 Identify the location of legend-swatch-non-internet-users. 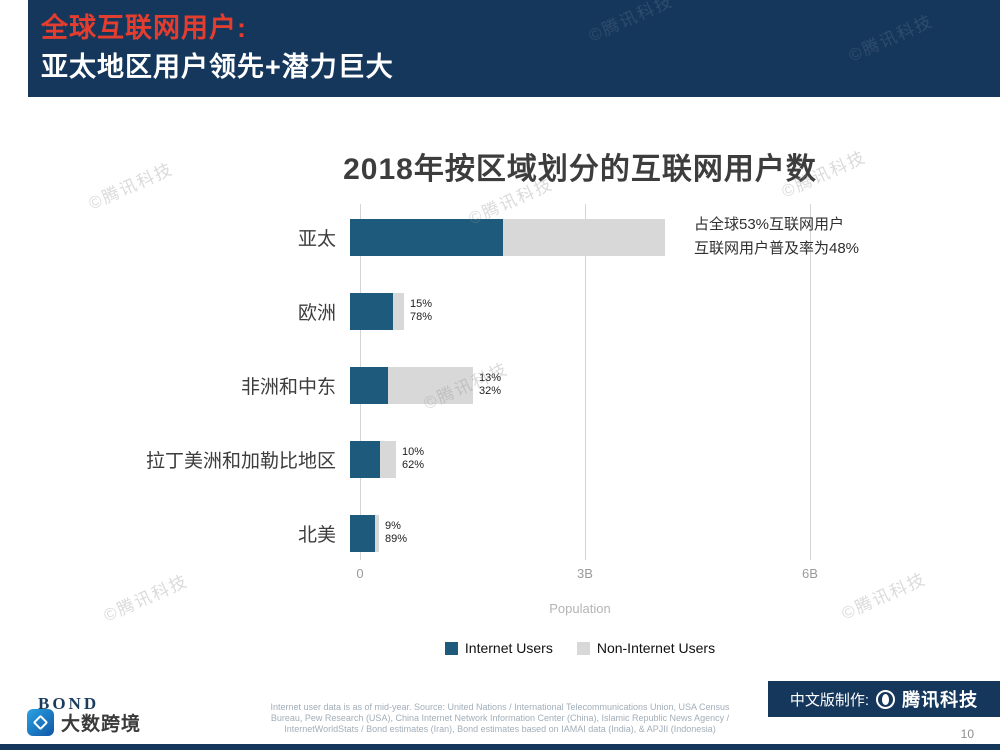
(583, 648).